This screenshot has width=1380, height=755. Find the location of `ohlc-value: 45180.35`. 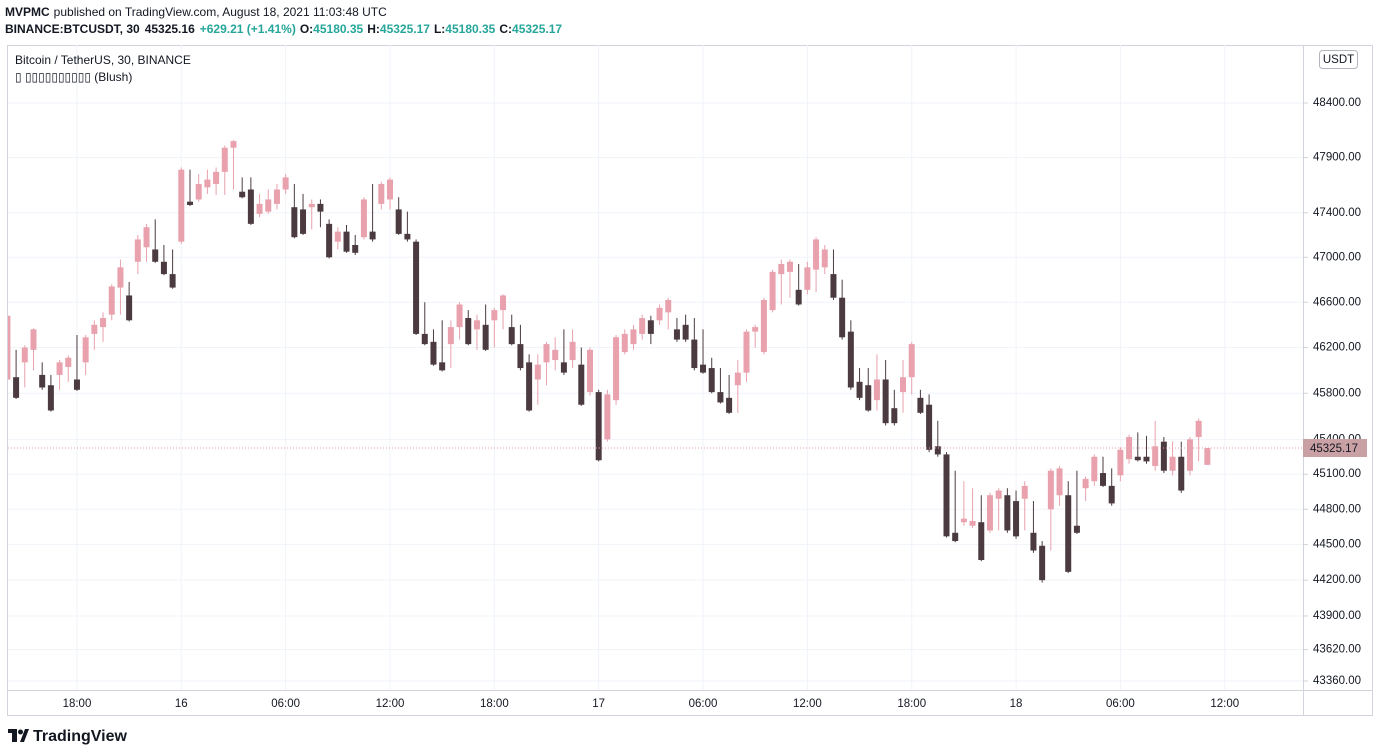

ohlc-value: 45180.35 is located at coordinates (338, 29).